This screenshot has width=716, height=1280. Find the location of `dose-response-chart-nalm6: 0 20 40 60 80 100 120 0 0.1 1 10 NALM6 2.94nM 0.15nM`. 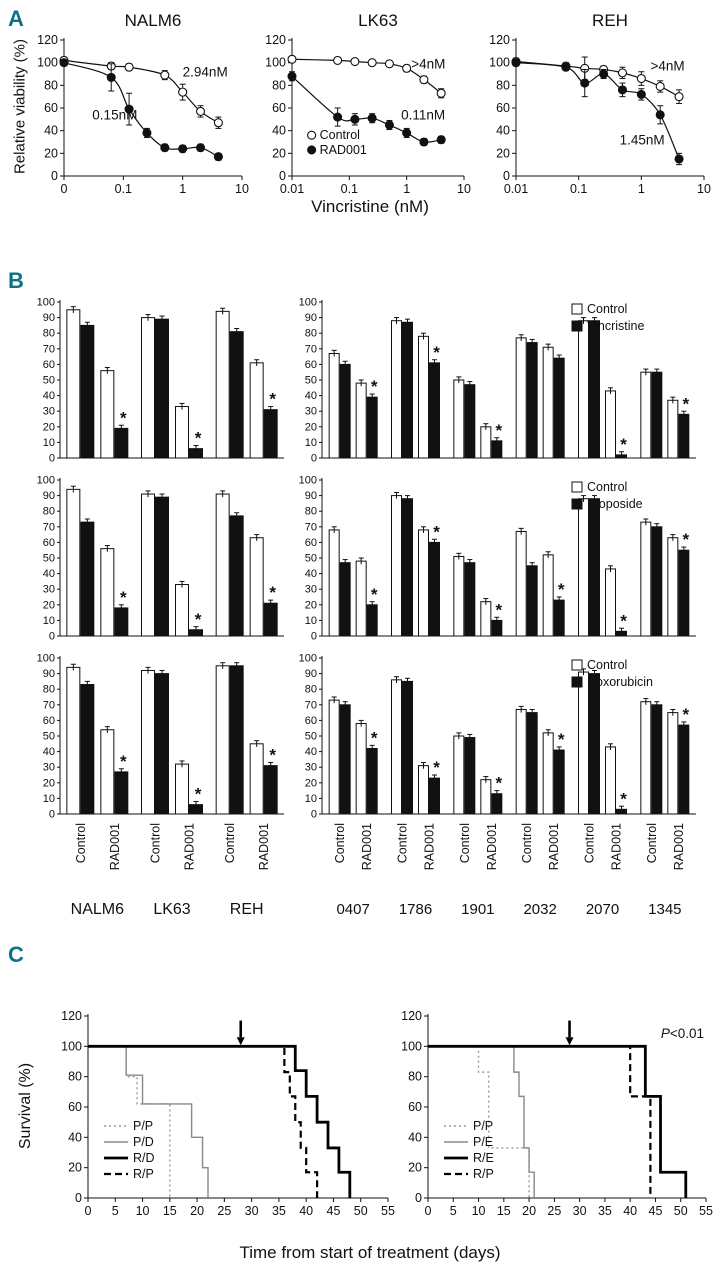

dose-response-chart-nalm6: 0 20 40 60 80 100 120 0 0.1 1 10 NALM6 2.94nM 0.15nM is located at coordinates (136, 109).